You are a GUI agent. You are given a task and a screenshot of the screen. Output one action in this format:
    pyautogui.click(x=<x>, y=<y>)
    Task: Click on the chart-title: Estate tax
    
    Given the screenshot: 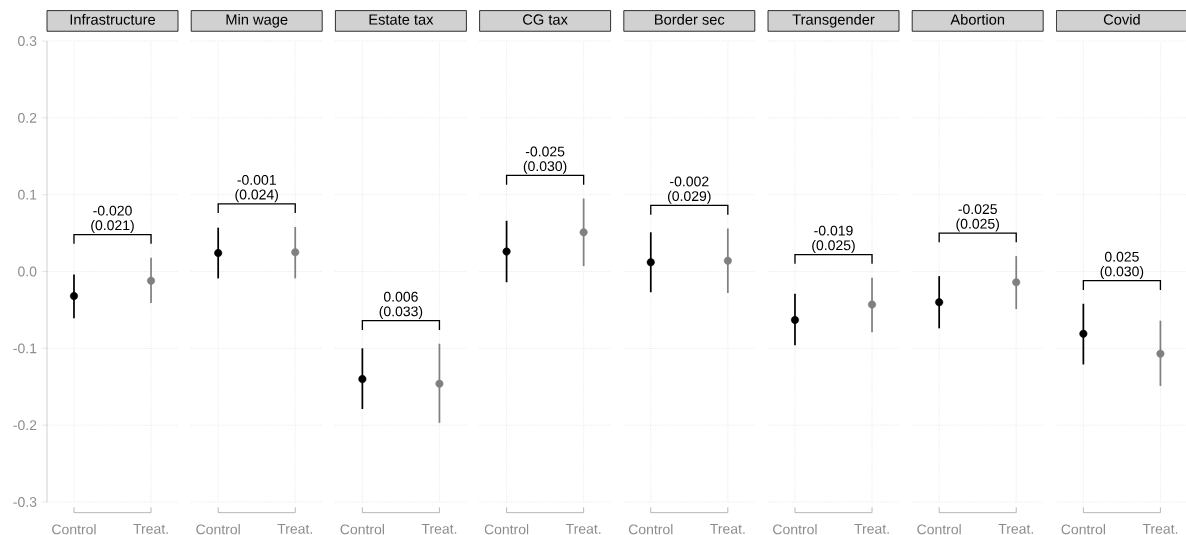 What is the action you would take?
    pyautogui.click(x=401, y=19)
    